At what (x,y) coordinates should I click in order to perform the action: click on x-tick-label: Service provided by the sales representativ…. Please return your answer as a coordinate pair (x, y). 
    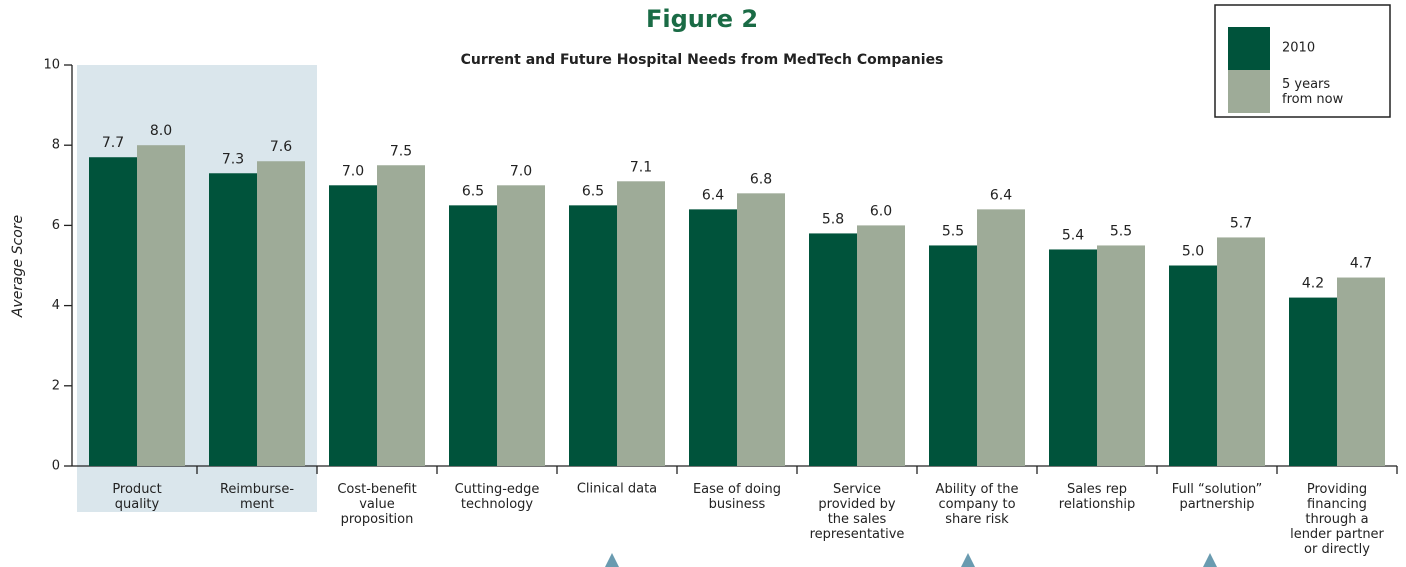
    Looking at the image, I should click on (857, 512).